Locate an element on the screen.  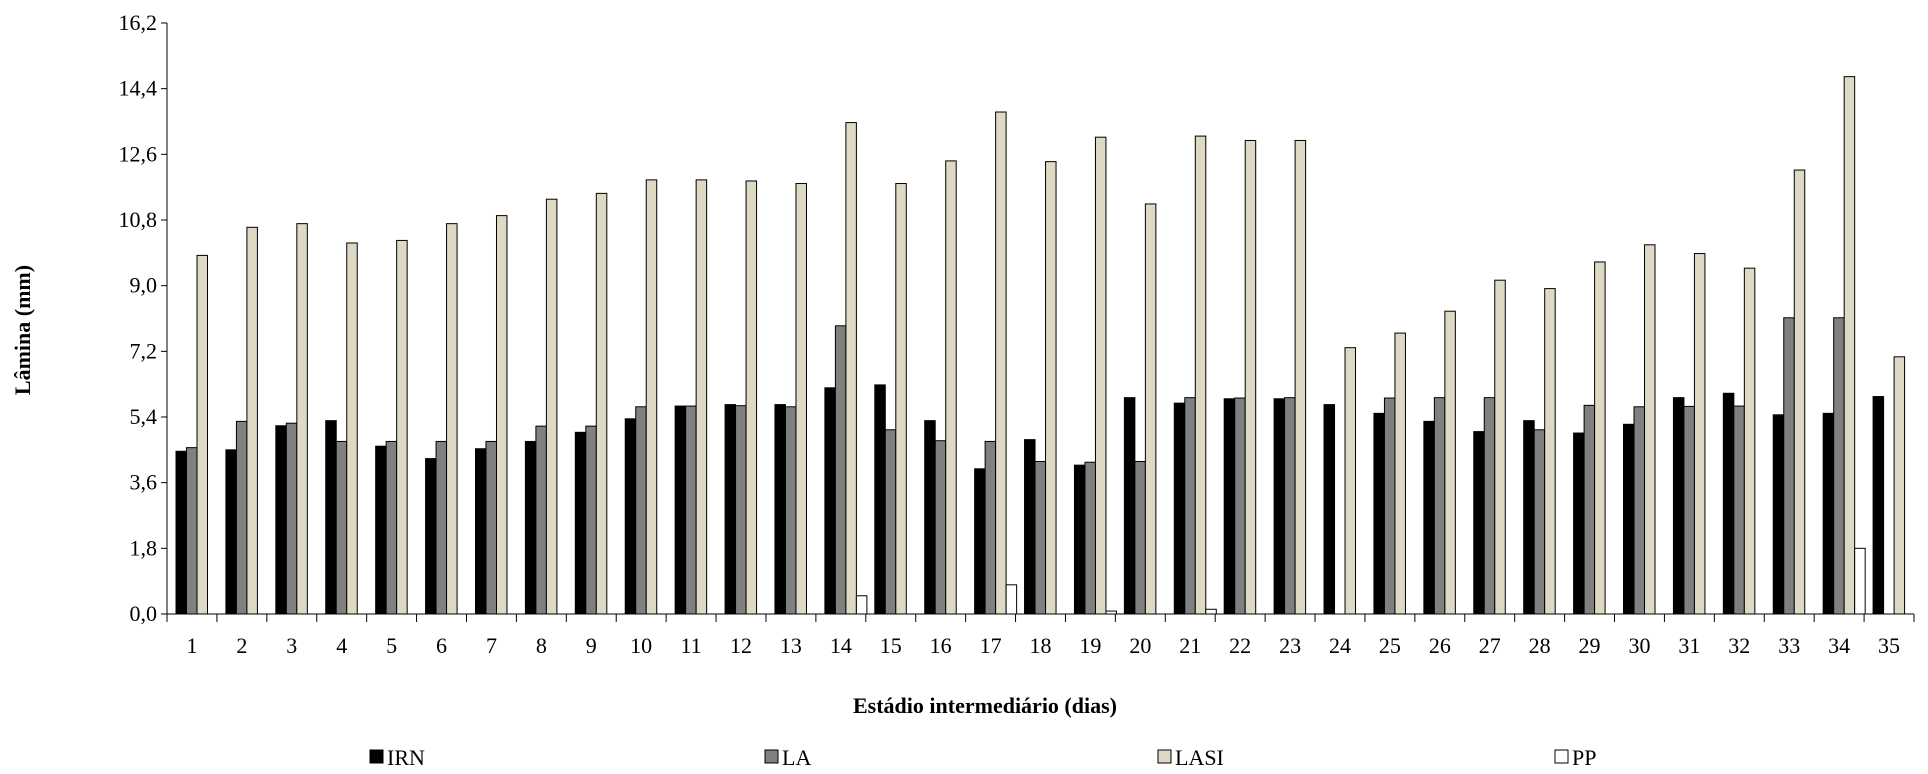
x-tick-label: 27 is located at coordinates (1490, 645).